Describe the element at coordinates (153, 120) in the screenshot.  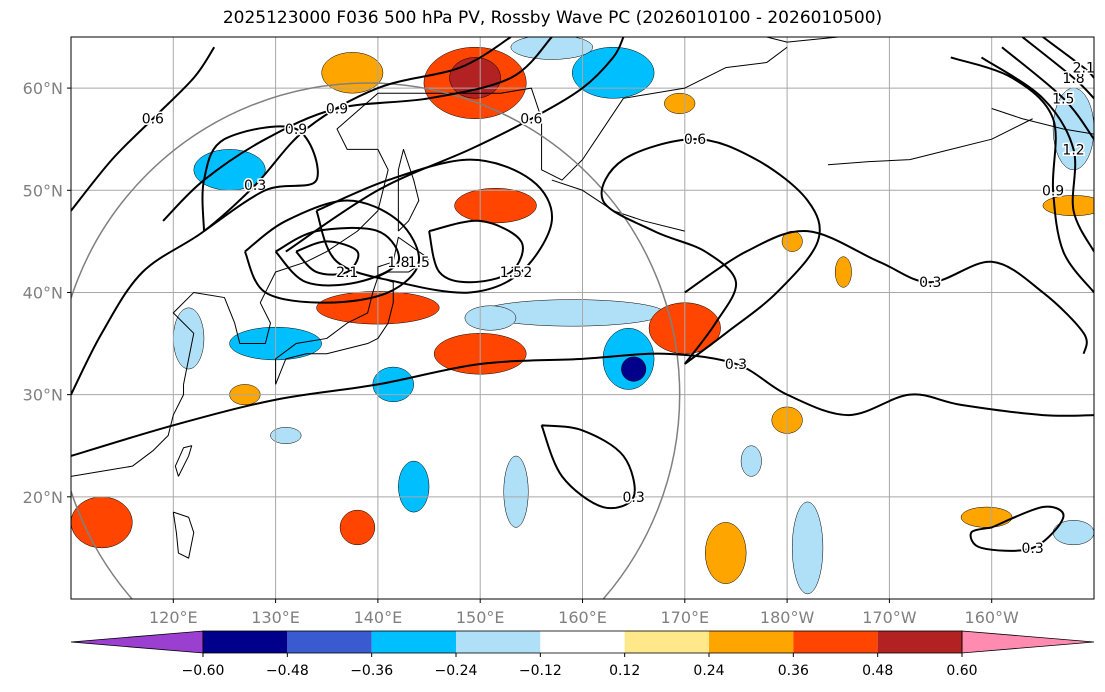
I see `contour-label-5: 0.6` at that location.